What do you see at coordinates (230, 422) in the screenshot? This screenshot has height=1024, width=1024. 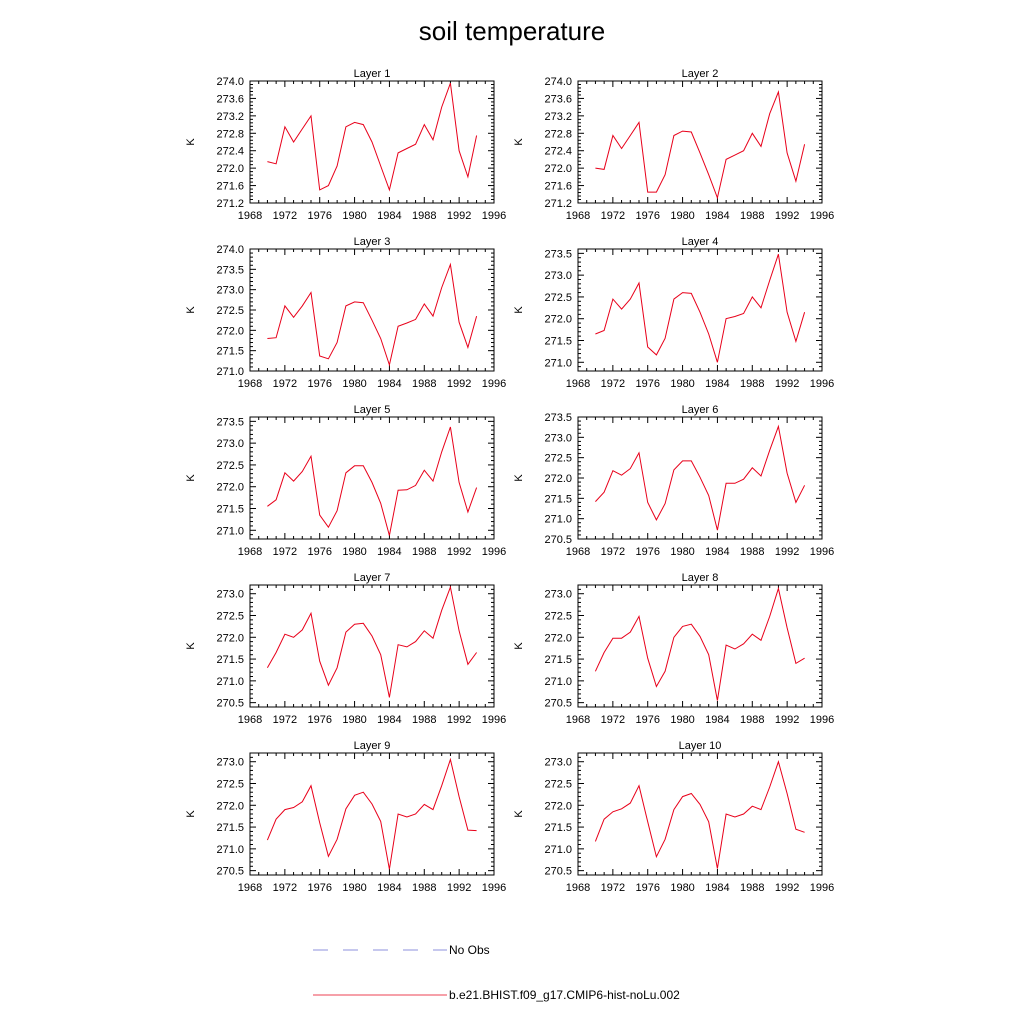 I see `y-tick-label: 273.5` at bounding box center [230, 422].